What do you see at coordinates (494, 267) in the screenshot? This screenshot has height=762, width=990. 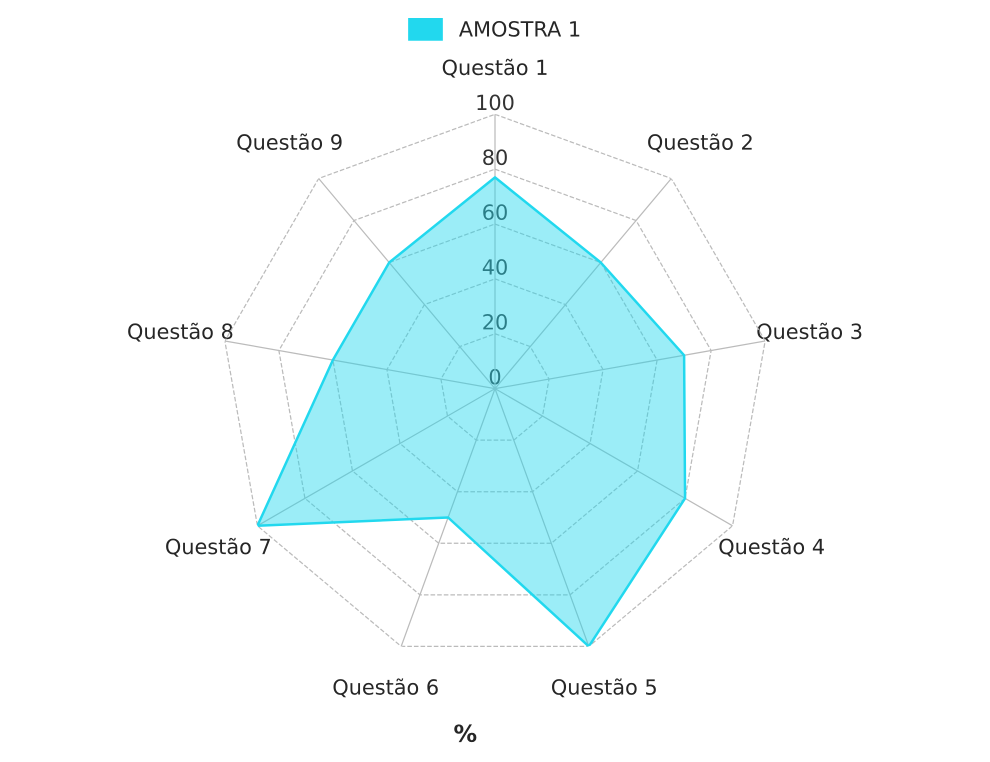 I see `y-tick-label: 40` at bounding box center [494, 267].